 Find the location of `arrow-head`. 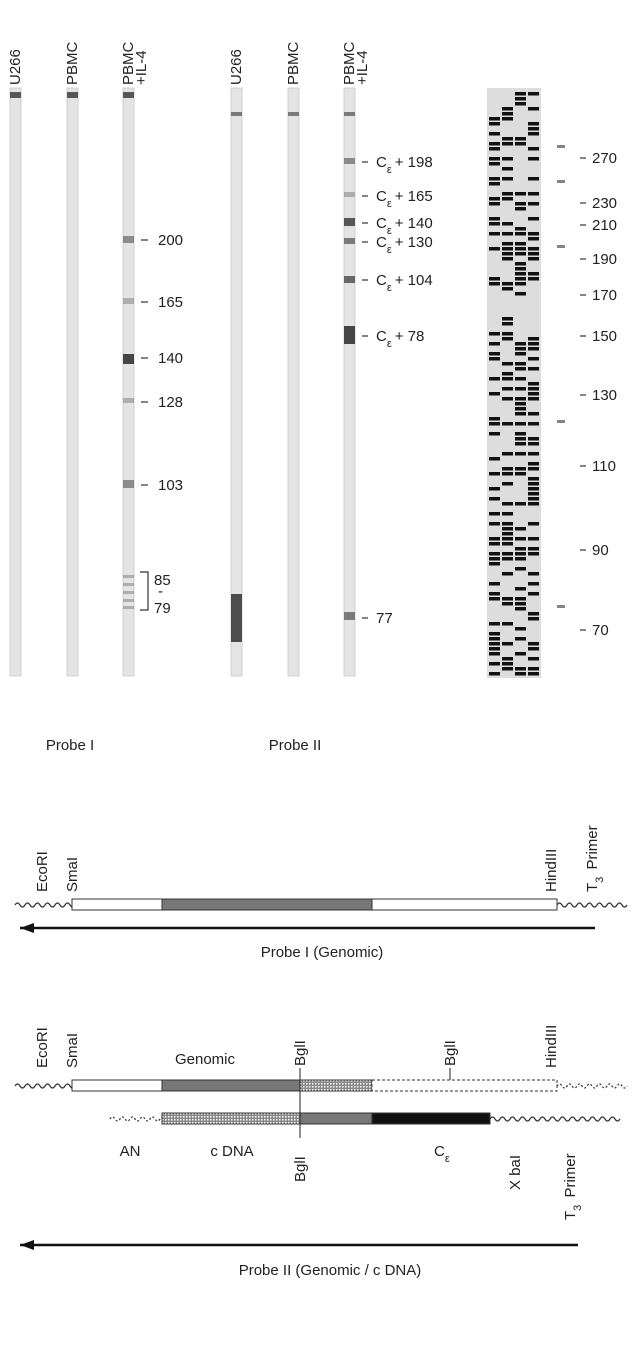

arrow-head is located at coordinates (27, 1245).